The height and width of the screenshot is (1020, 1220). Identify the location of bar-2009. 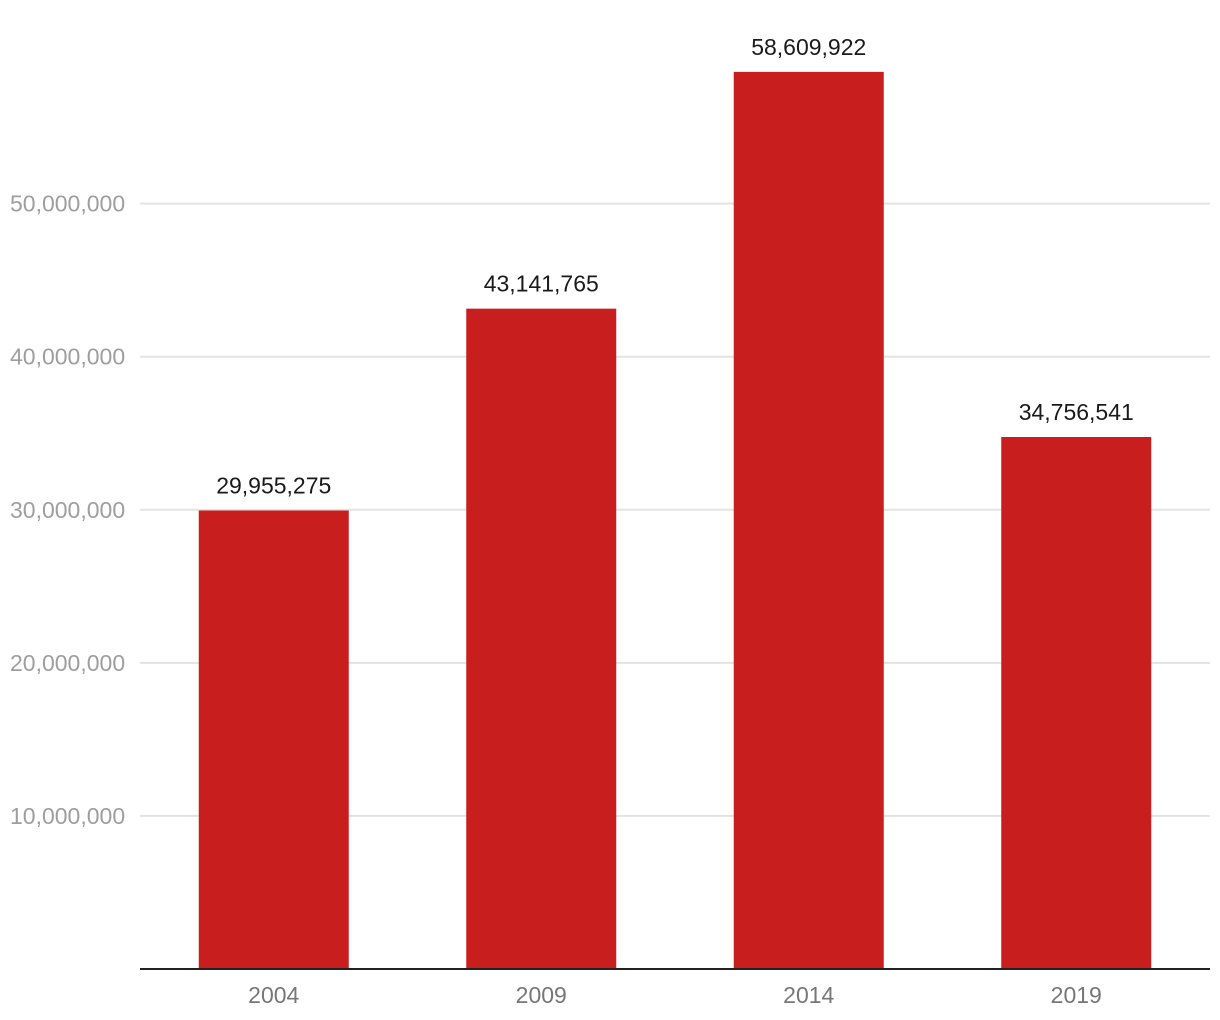
(541, 638).